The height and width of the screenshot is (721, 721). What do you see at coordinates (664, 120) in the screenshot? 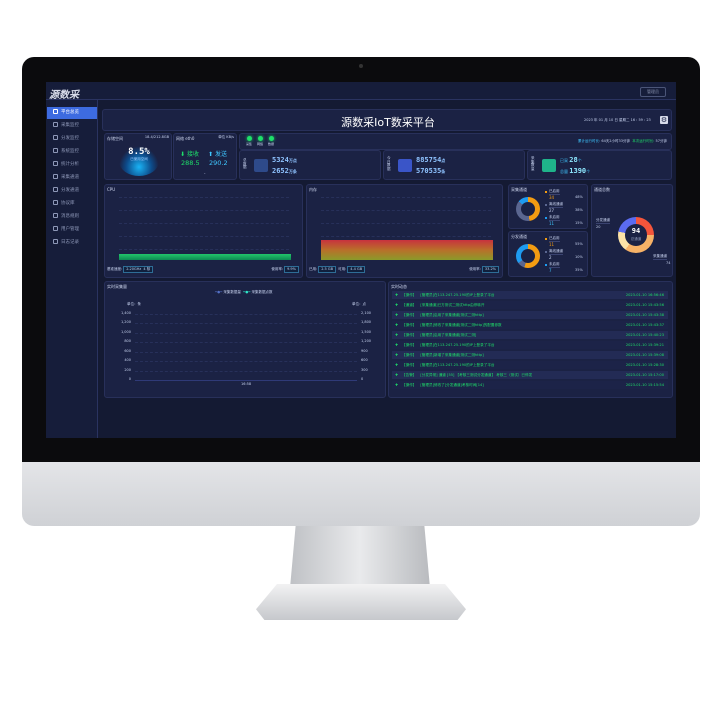
I see `settings-icon: ⚙` at bounding box center [664, 120].